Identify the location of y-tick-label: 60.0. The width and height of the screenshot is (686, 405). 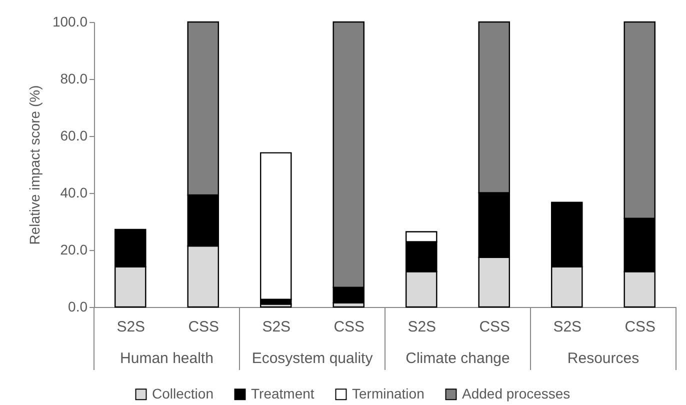
(74, 136).